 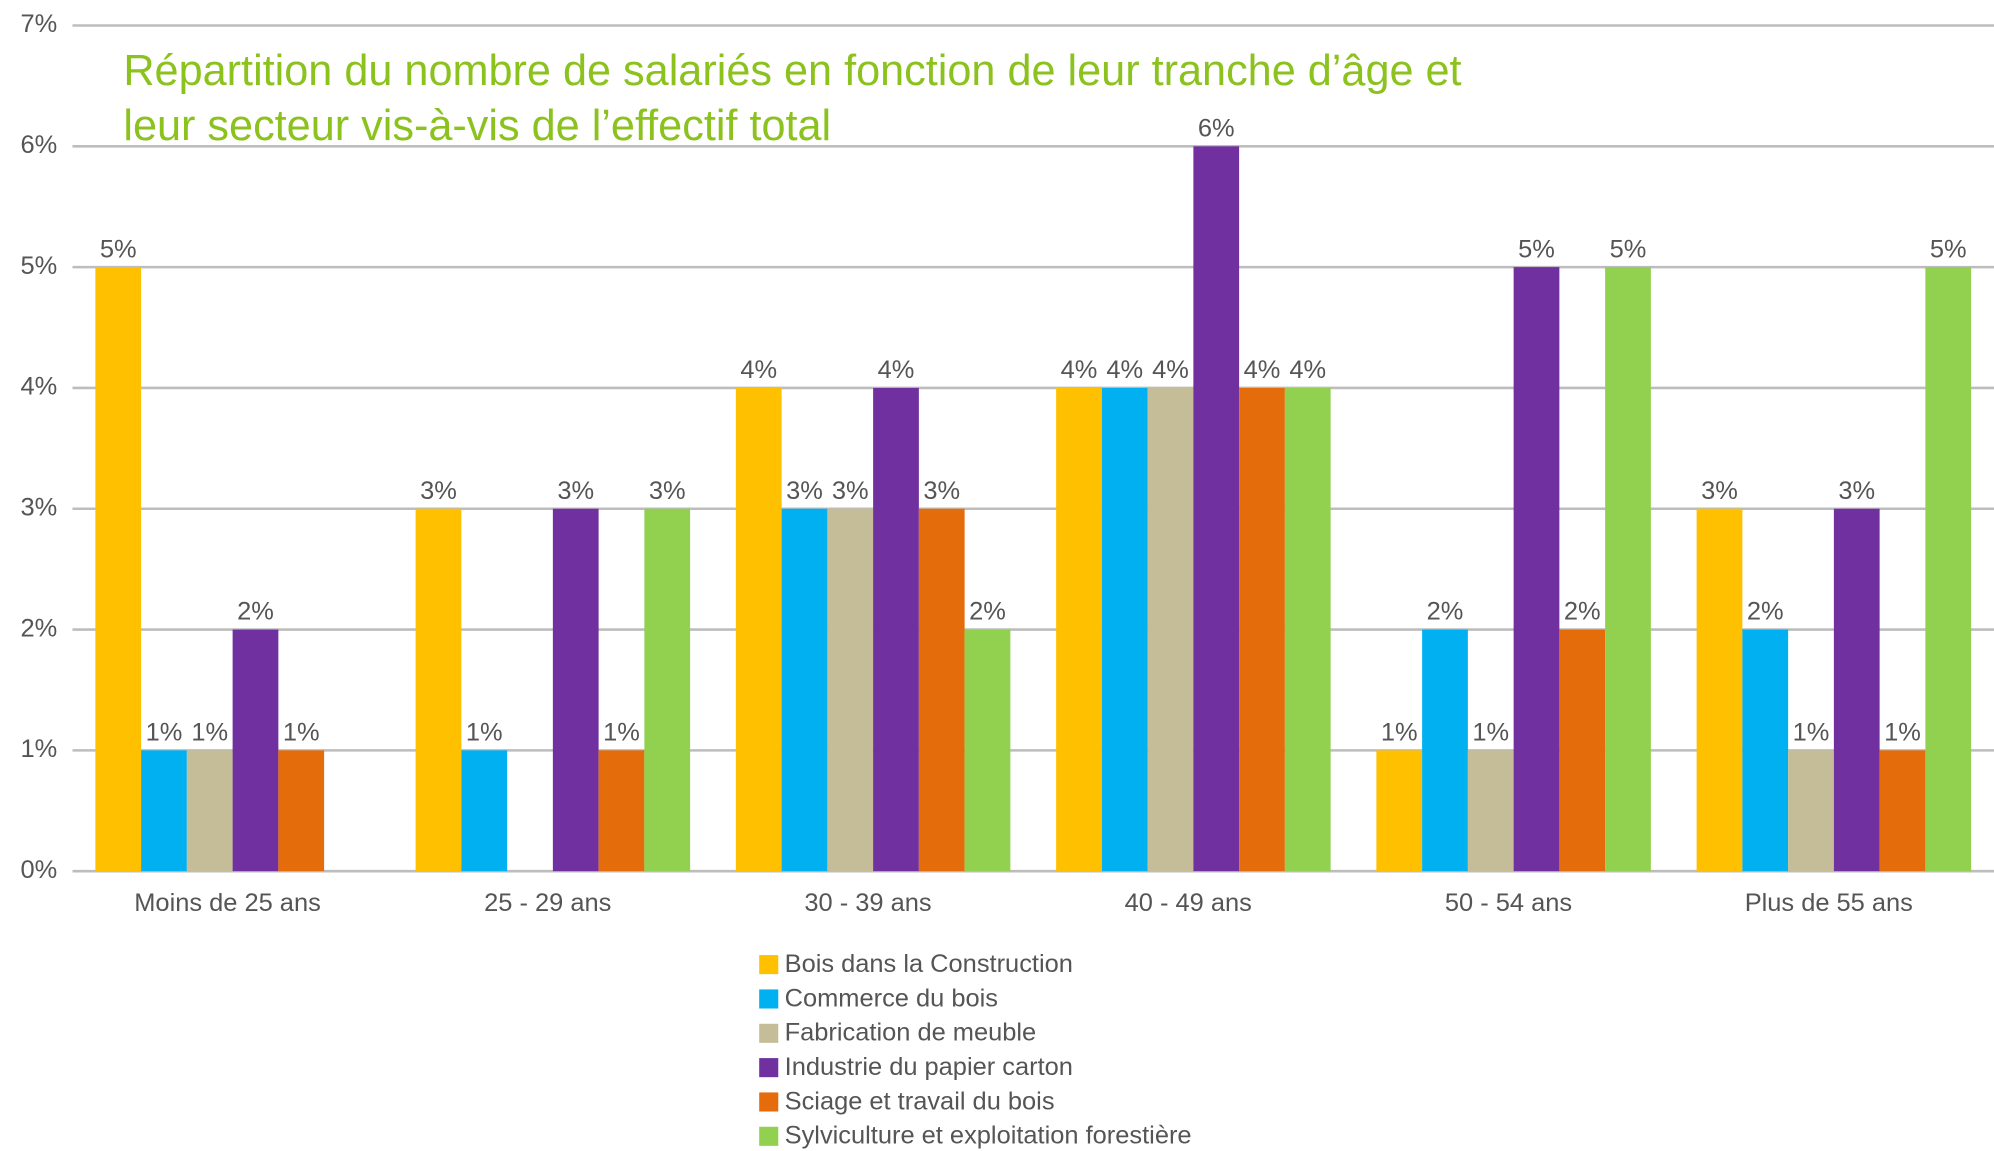 I want to click on y-tick-label: 1%, so click(x=38, y=749).